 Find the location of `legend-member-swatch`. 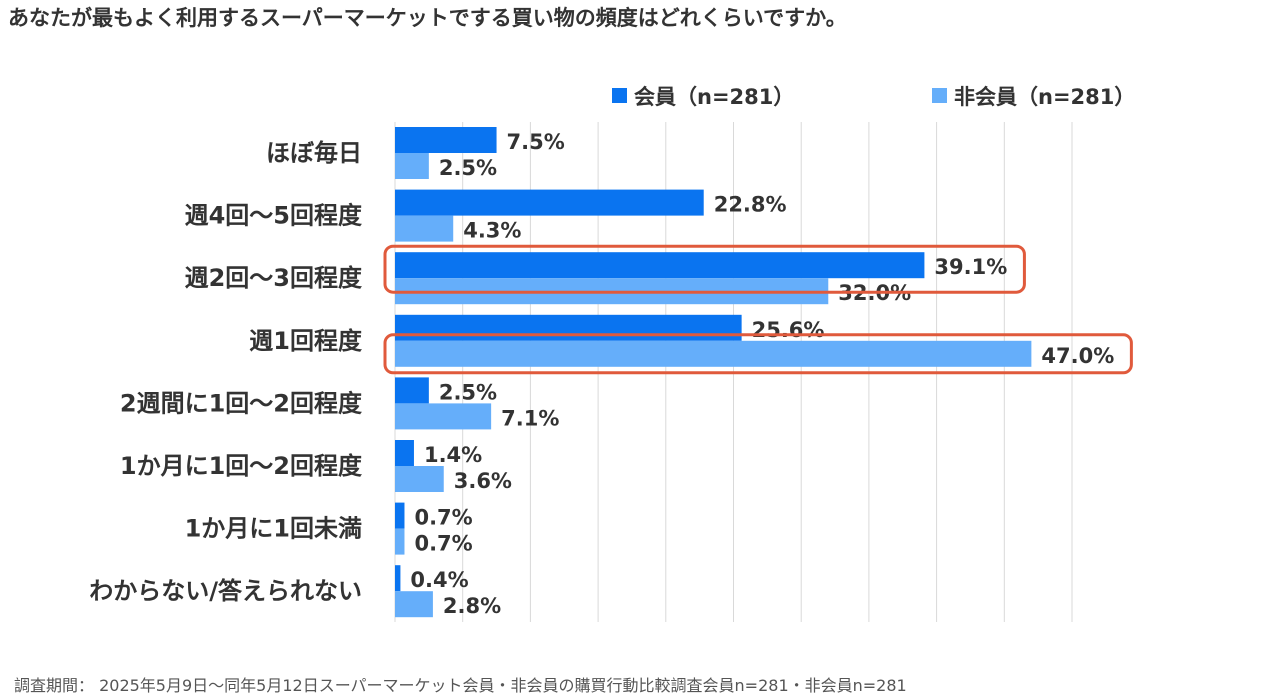

legend-member-swatch is located at coordinates (619, 95).